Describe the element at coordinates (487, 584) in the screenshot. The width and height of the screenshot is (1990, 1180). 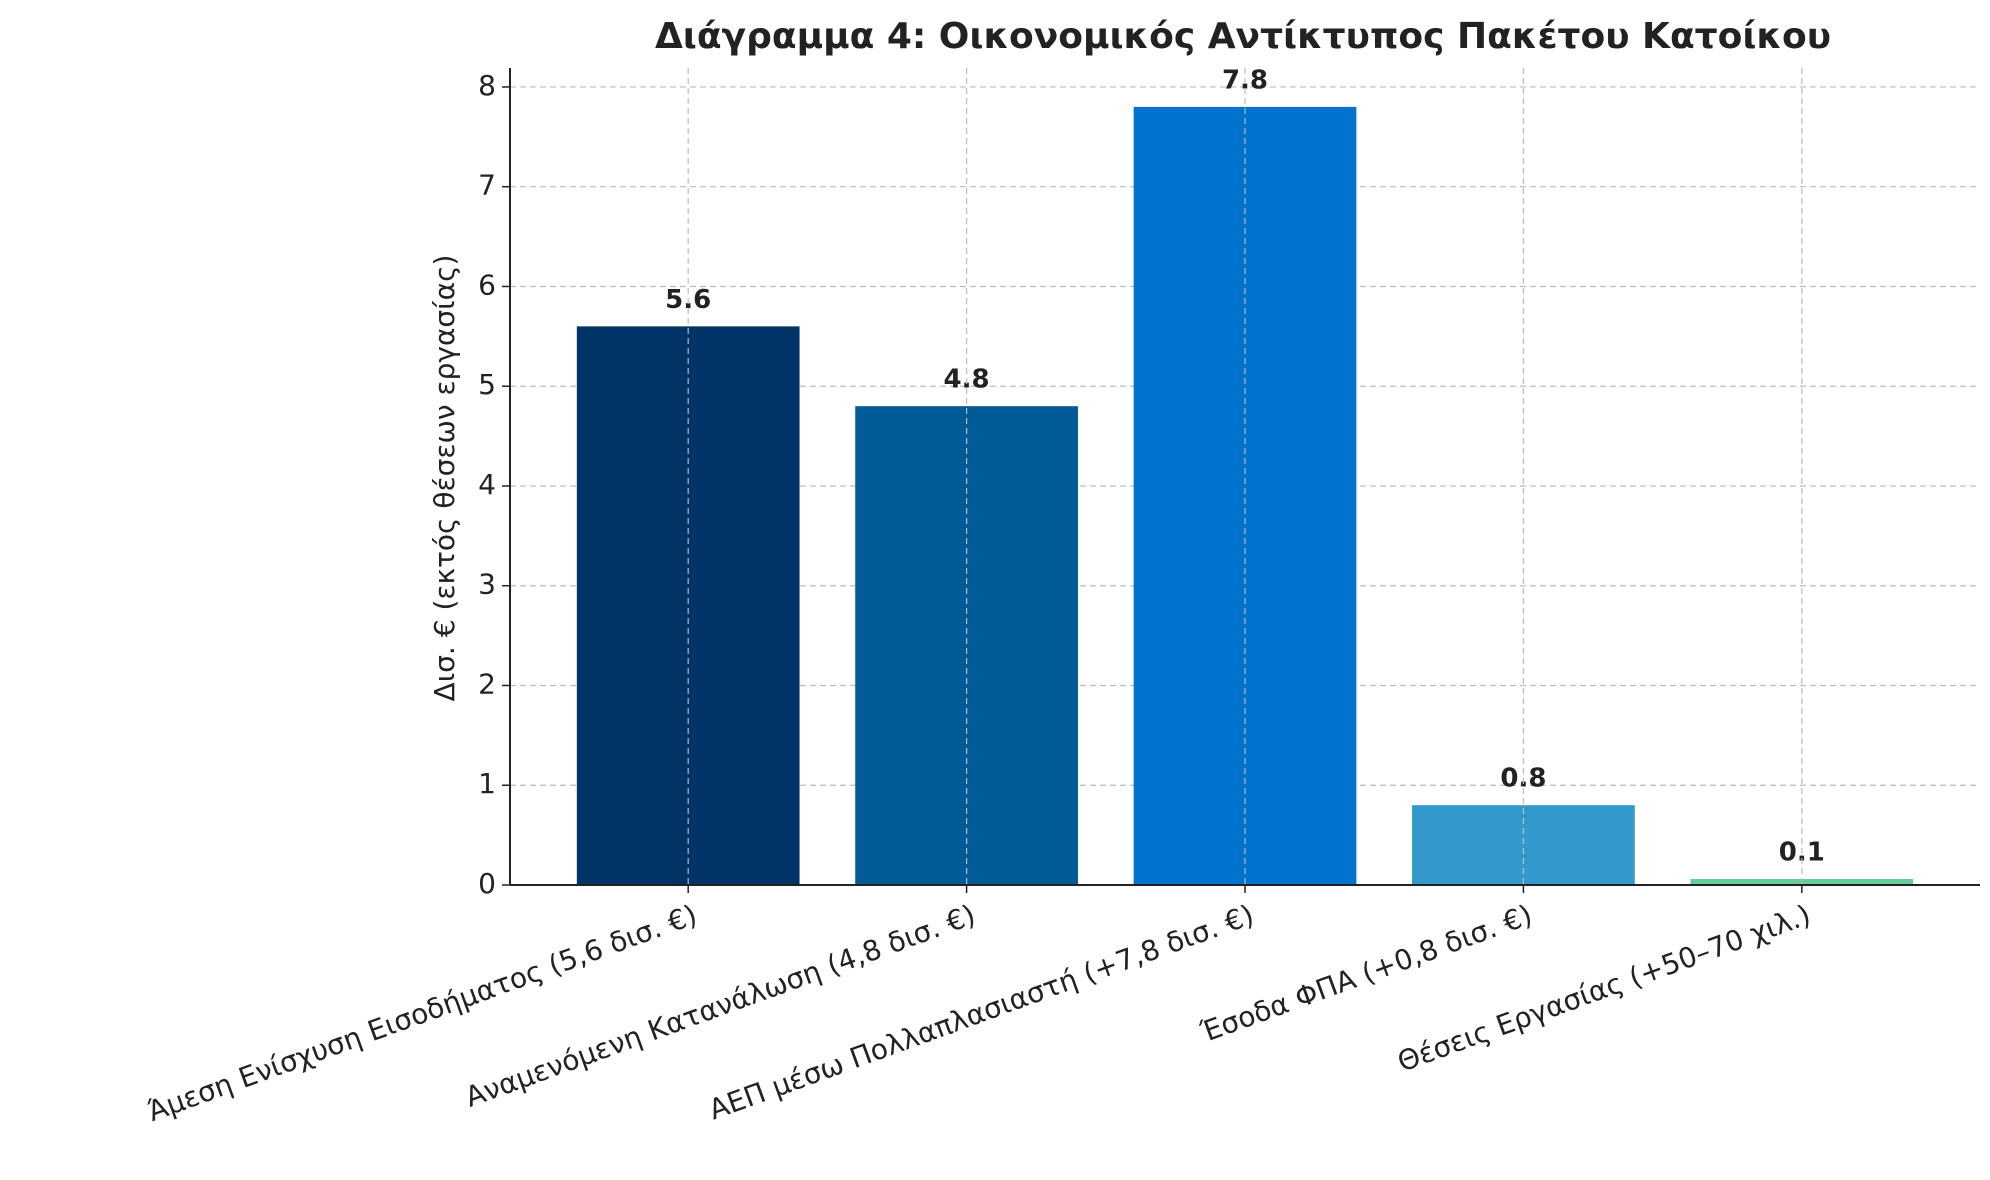
I see `y-tick-label: 3` at that location.